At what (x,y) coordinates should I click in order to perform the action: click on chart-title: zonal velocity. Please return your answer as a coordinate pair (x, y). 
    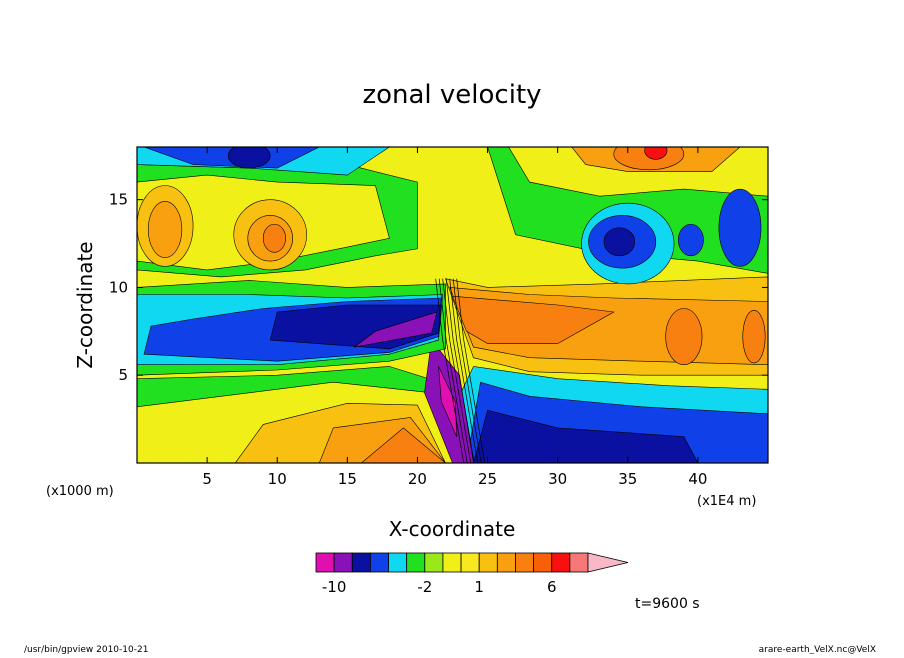
    Looking at the image, I should click on (451, 95).